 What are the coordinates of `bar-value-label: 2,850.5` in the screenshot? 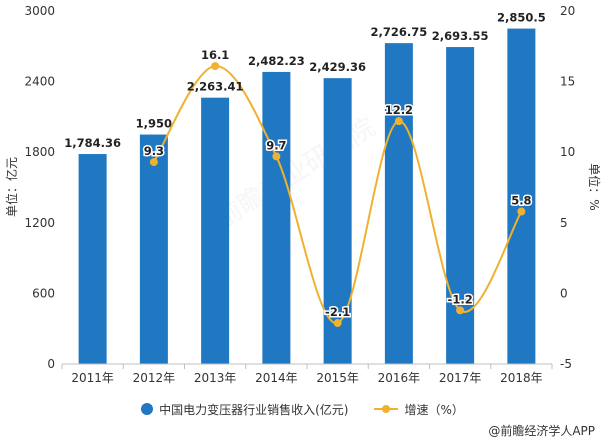 It's located at (521, 18).